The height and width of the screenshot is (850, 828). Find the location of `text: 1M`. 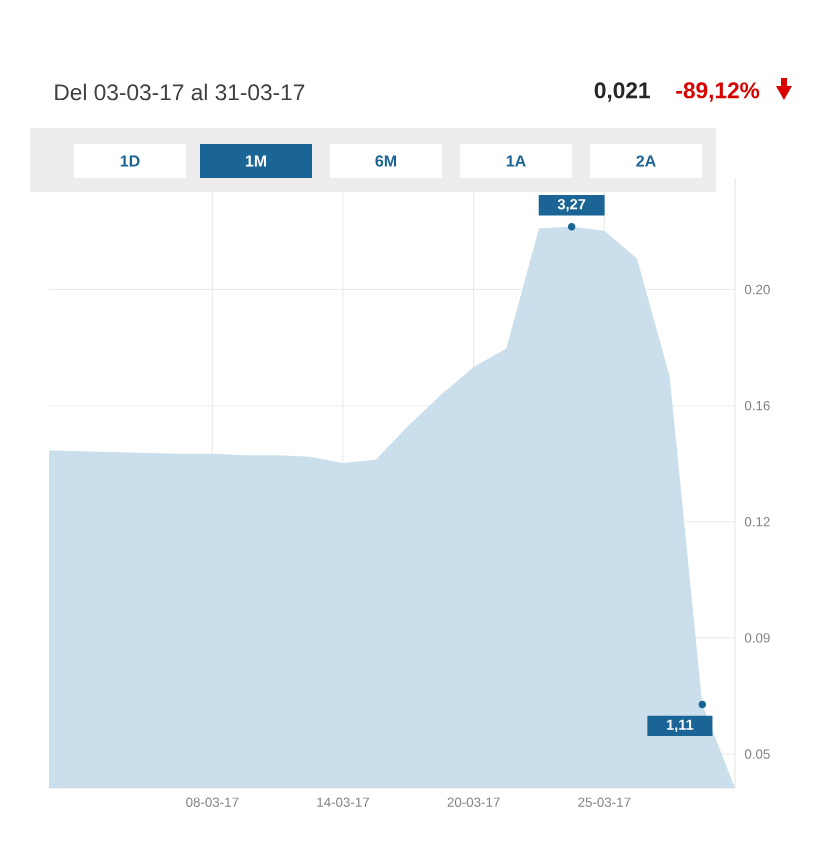

text: 1M is located at coordinates (256, 161).